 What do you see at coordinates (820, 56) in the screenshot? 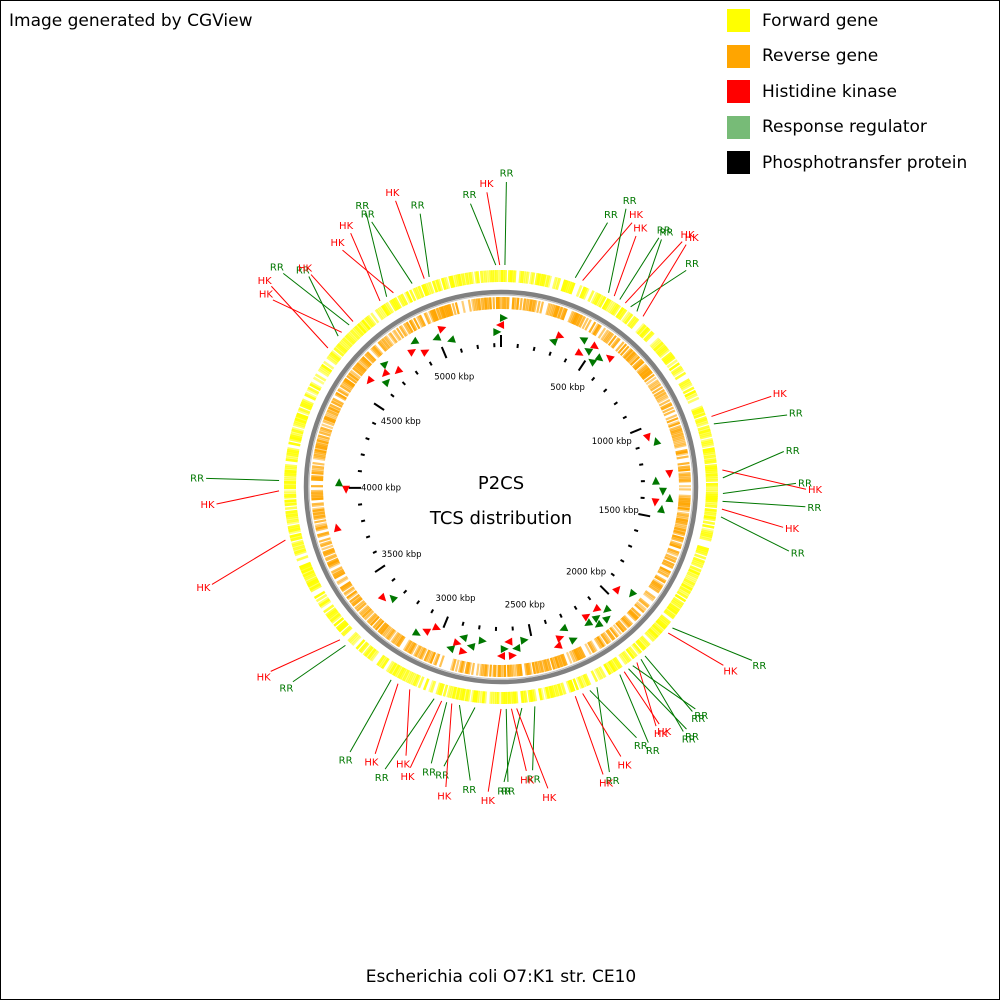
I see `legend-label: Reverse gene` at bounding box center [820, 56].